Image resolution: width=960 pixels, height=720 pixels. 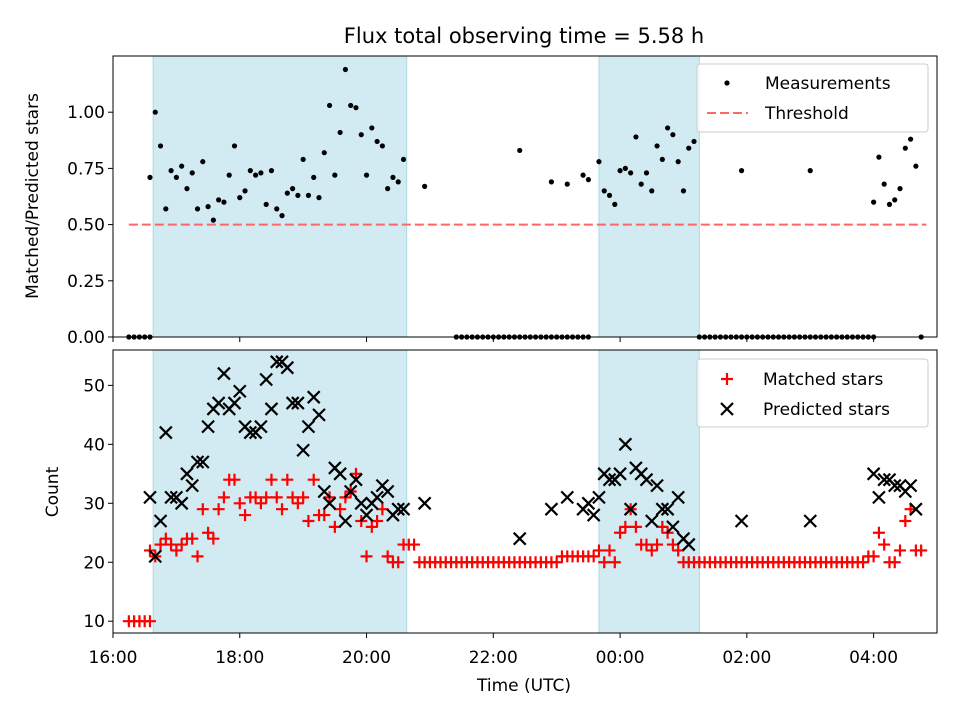 What do you see at coordinates (86, 113) in the screenshot?
I see `y-tick-label: 1.00` at bounding box center [86, 113].